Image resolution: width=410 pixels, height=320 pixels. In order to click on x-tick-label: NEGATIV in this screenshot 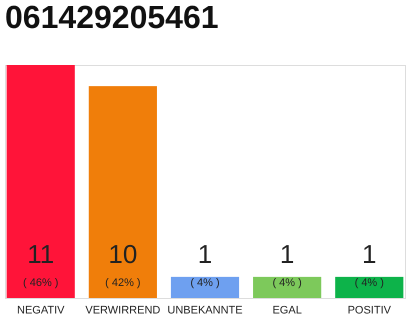, I will do `click(41, 310)`.